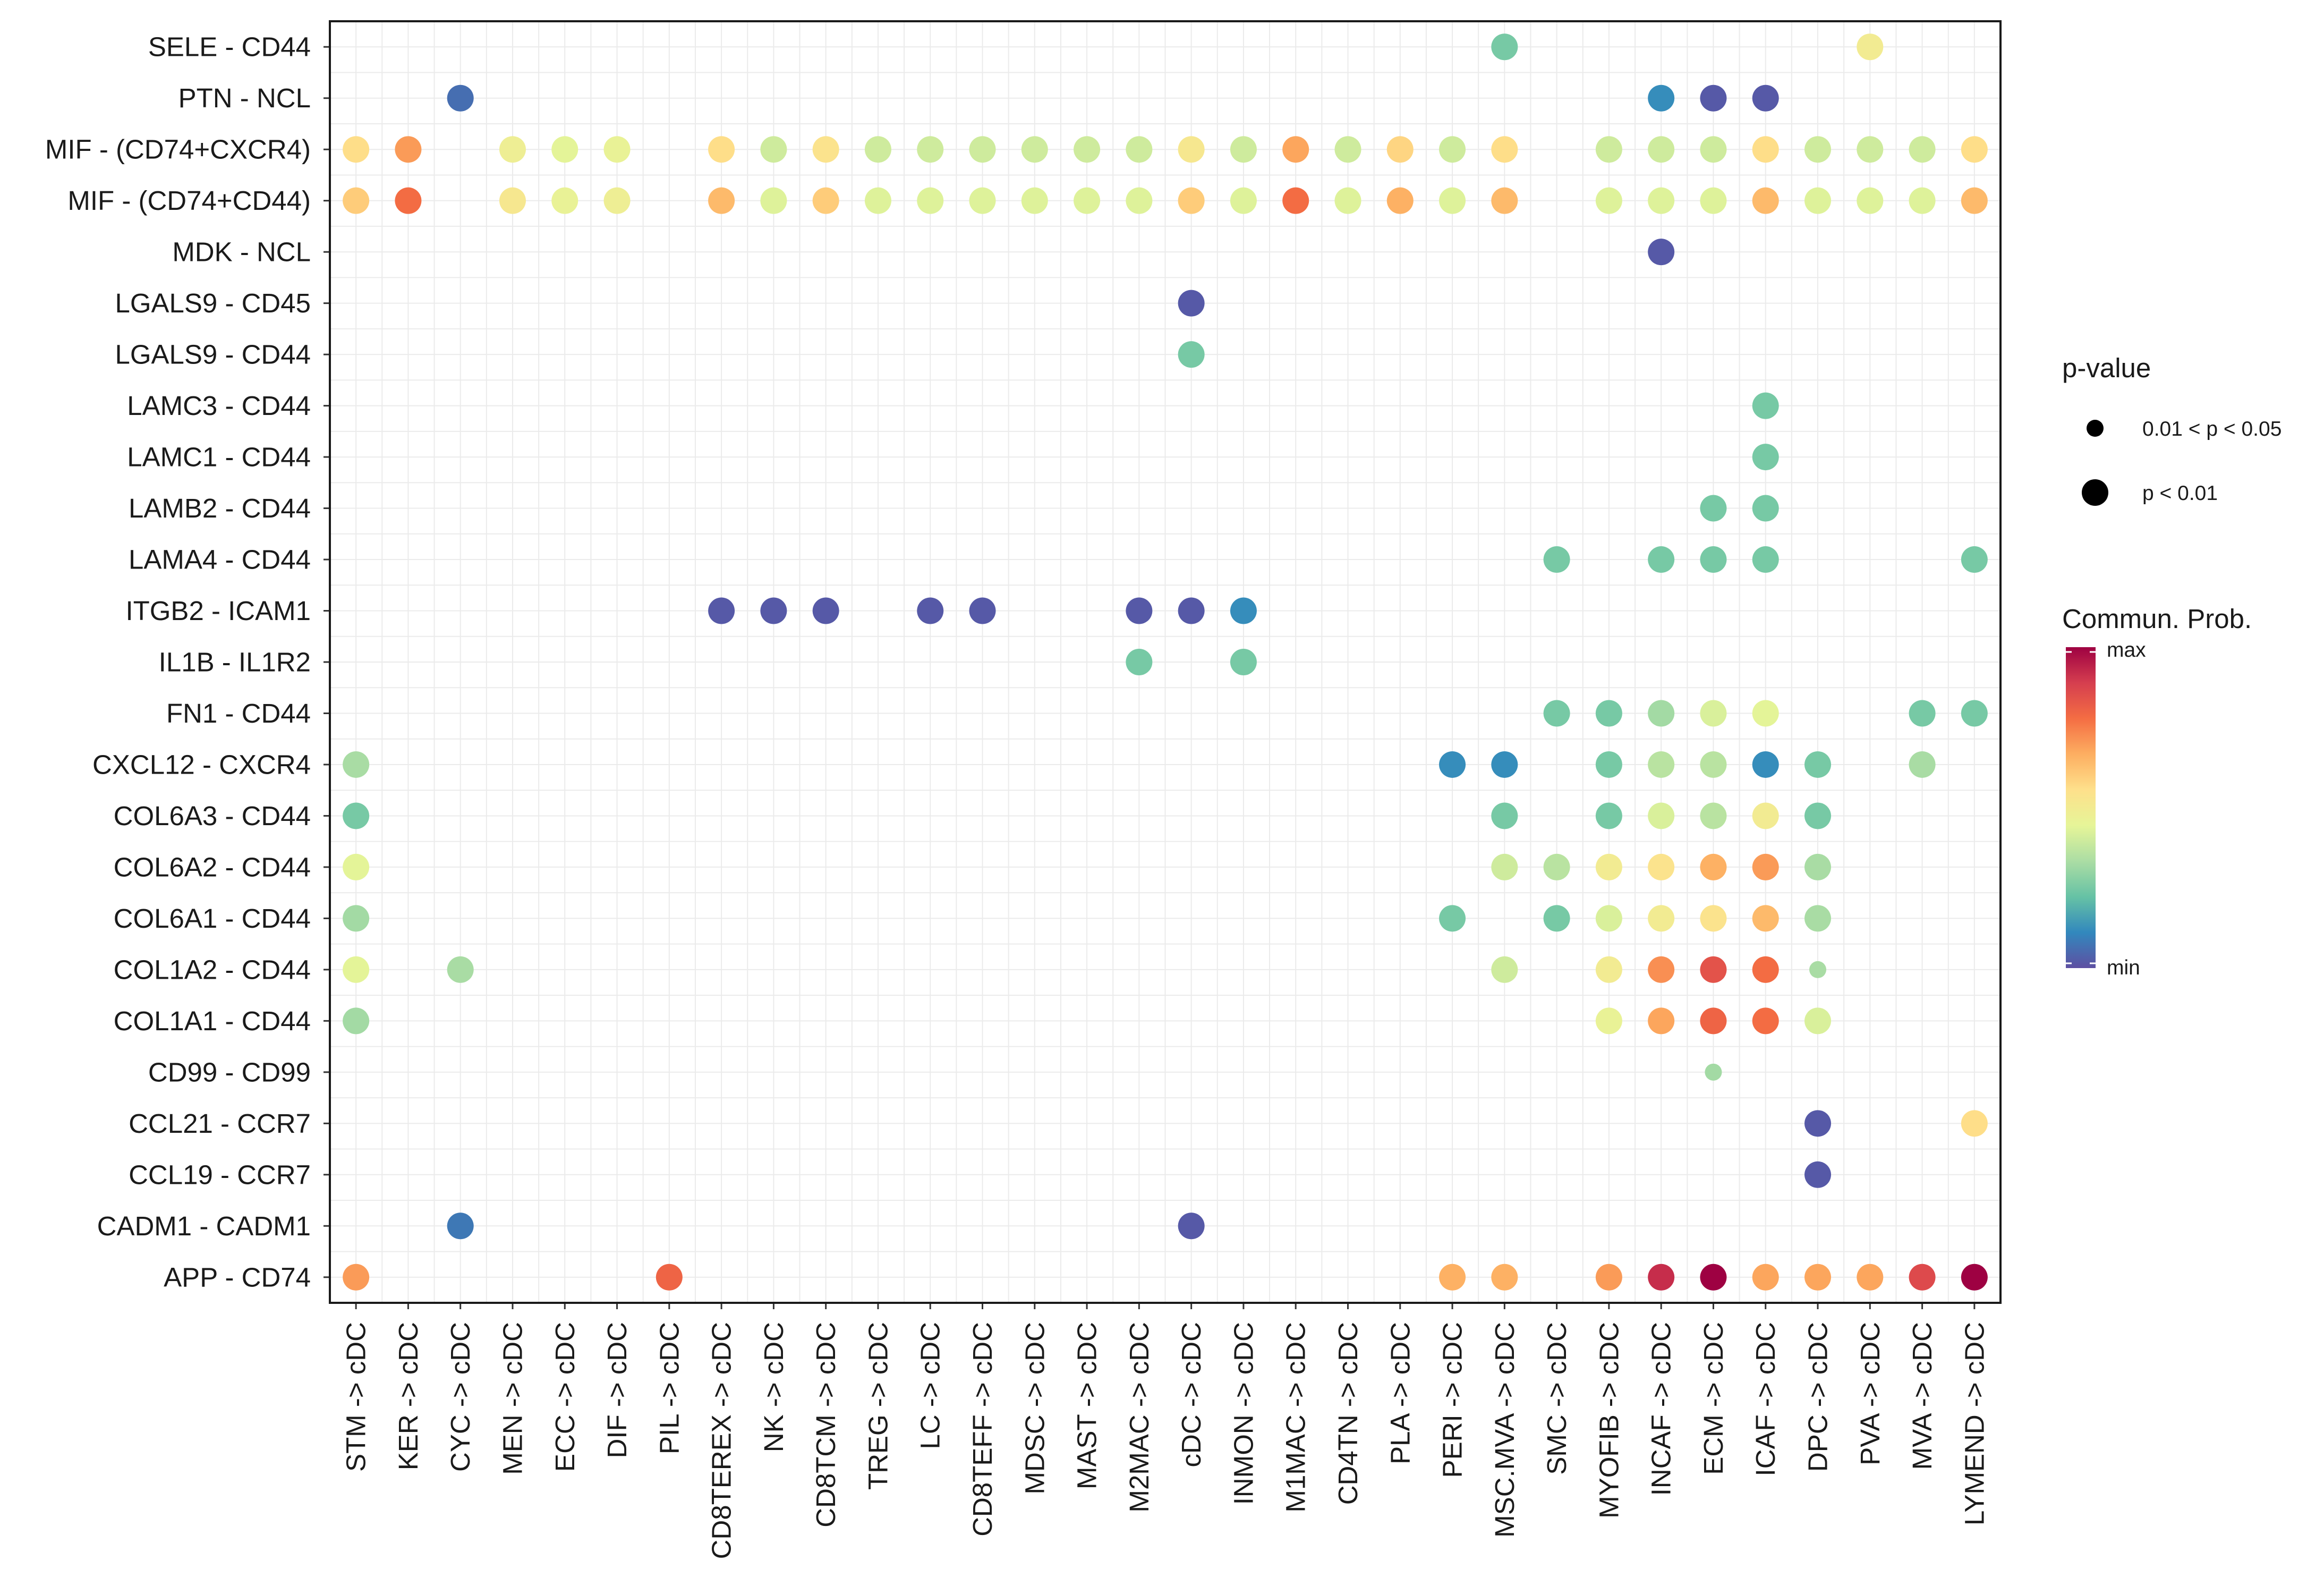 This screenshot has width=2324, height=1594. What do you see at coordinates (1922, 1396) in the screenshot?
I see `x-tick-label-mva-cdc: MVA -> cDC` at bounding box center [1922, 1396].